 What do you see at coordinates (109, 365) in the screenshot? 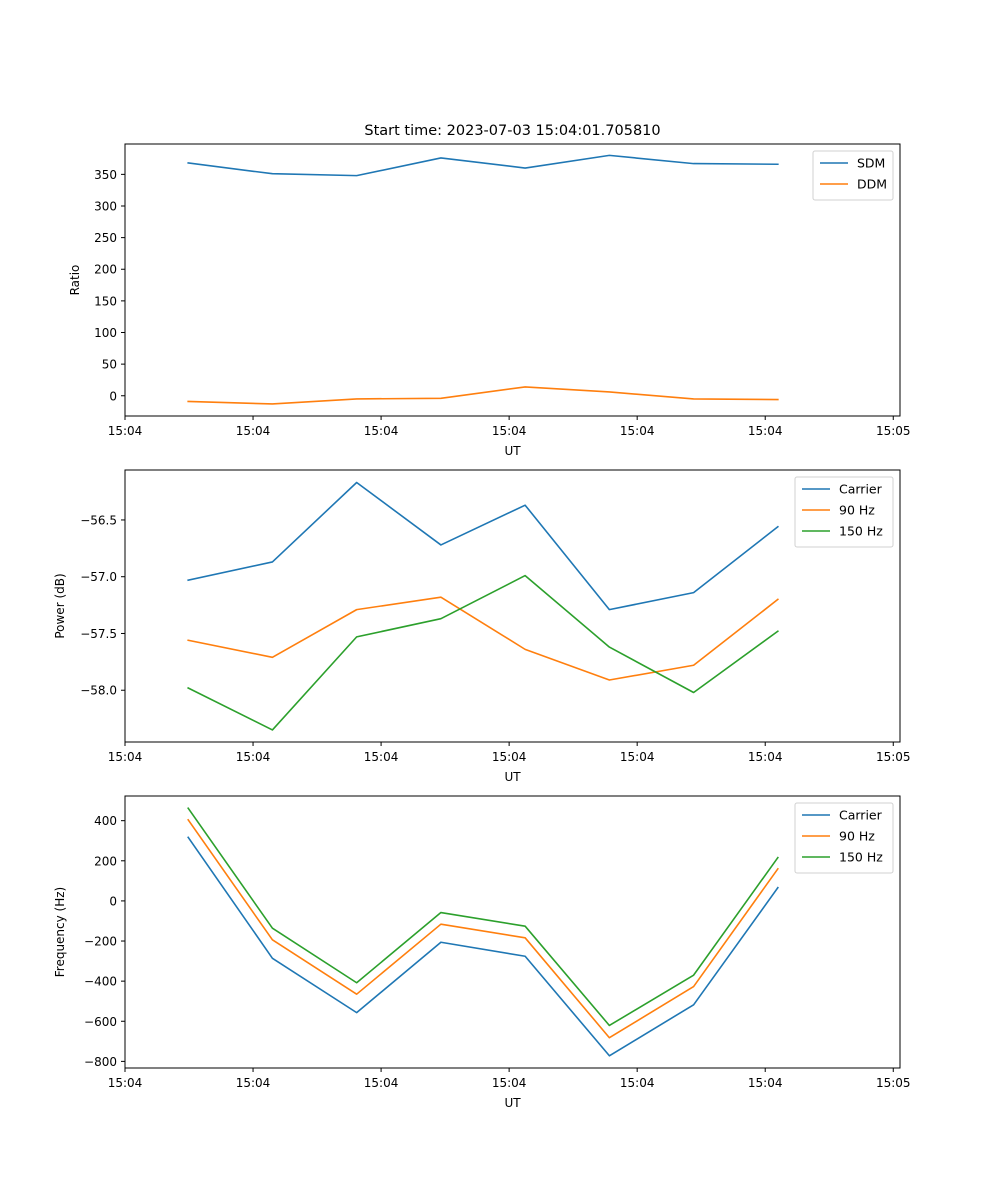
I see `y-tick-label: 50` at bounding box center [109, 365].